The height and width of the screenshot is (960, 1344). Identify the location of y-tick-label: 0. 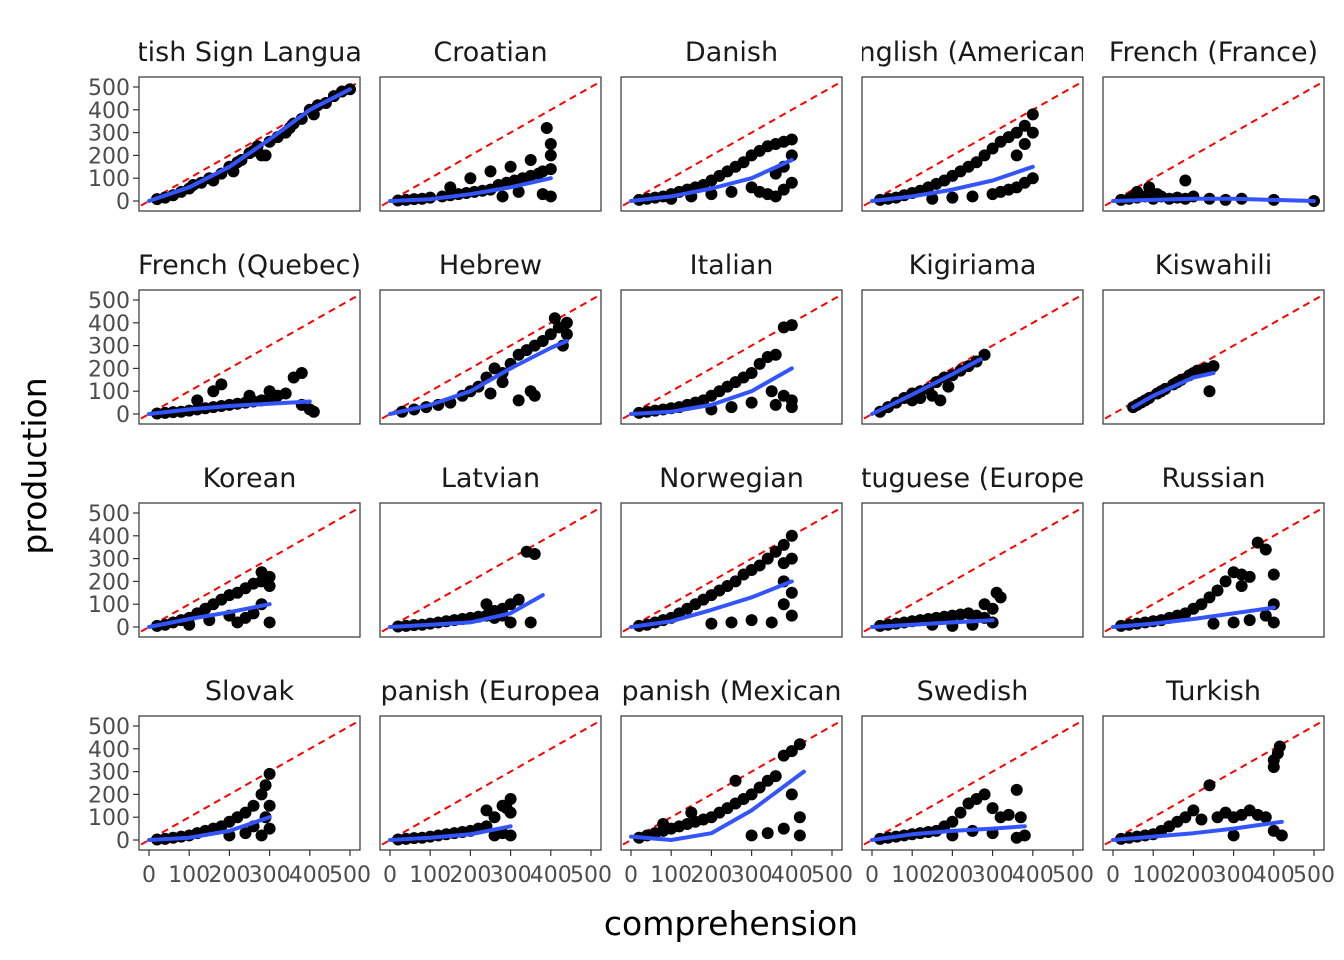
(123, 628).